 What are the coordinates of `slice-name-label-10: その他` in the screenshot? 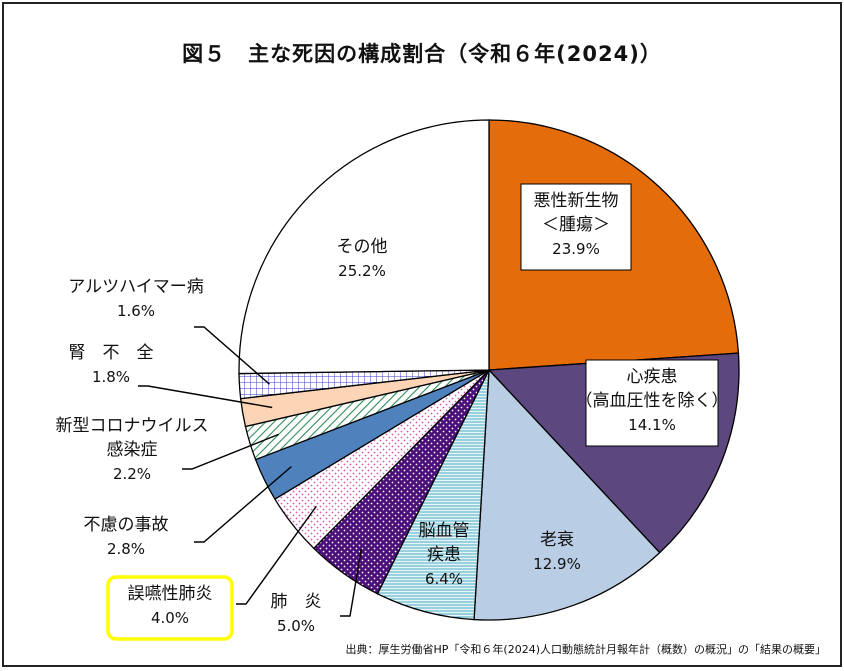 It's located at (362, 247).